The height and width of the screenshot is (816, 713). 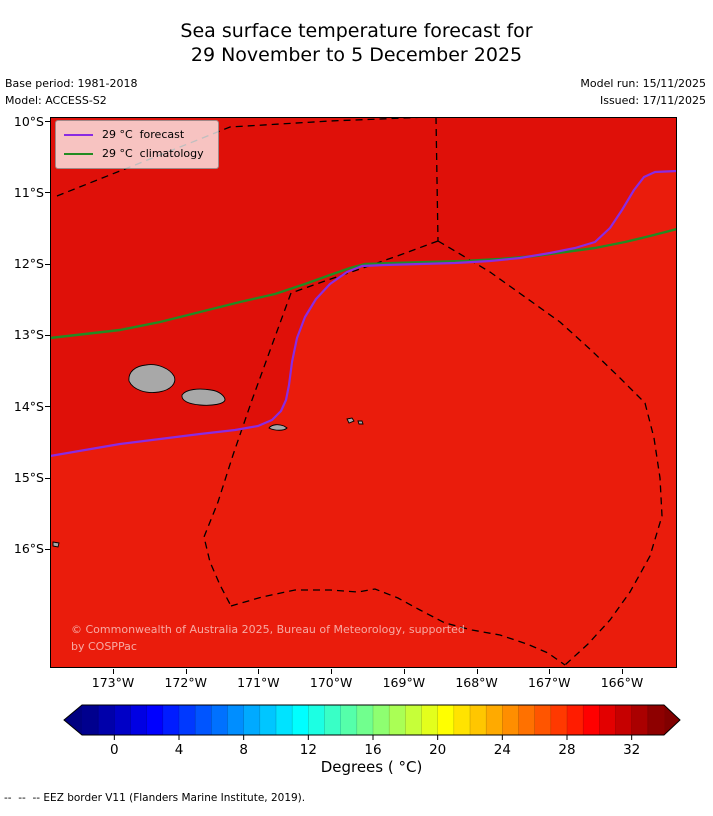 What do you see at coordinates (114, 750) in the screenshot?
I see `colorbar-tick-label: 0` at bounding box center [114, 750].